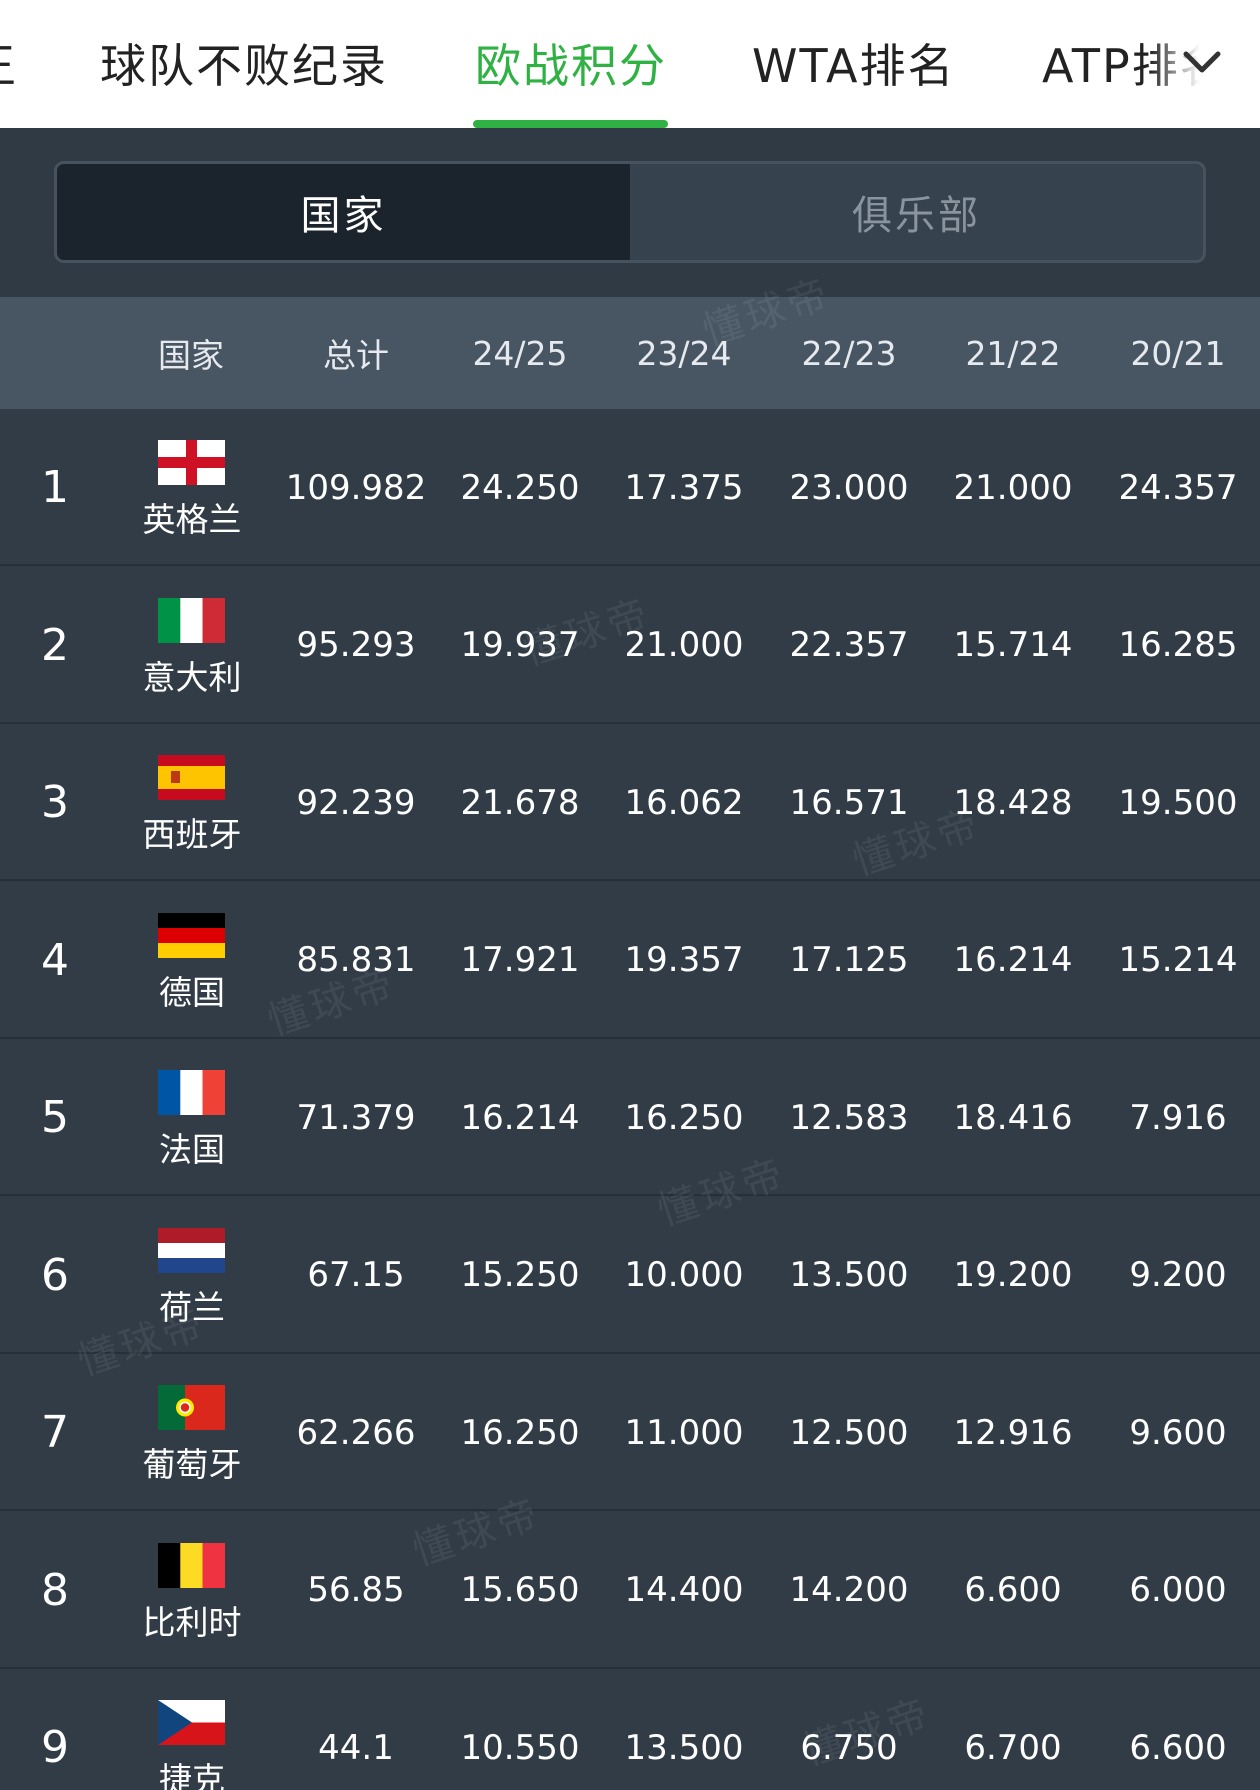  What do you see at coordinates (1013, 1275) in the screenshot?
I see `season-points-cell: 19.200` at bounding box center [1013, 1275].